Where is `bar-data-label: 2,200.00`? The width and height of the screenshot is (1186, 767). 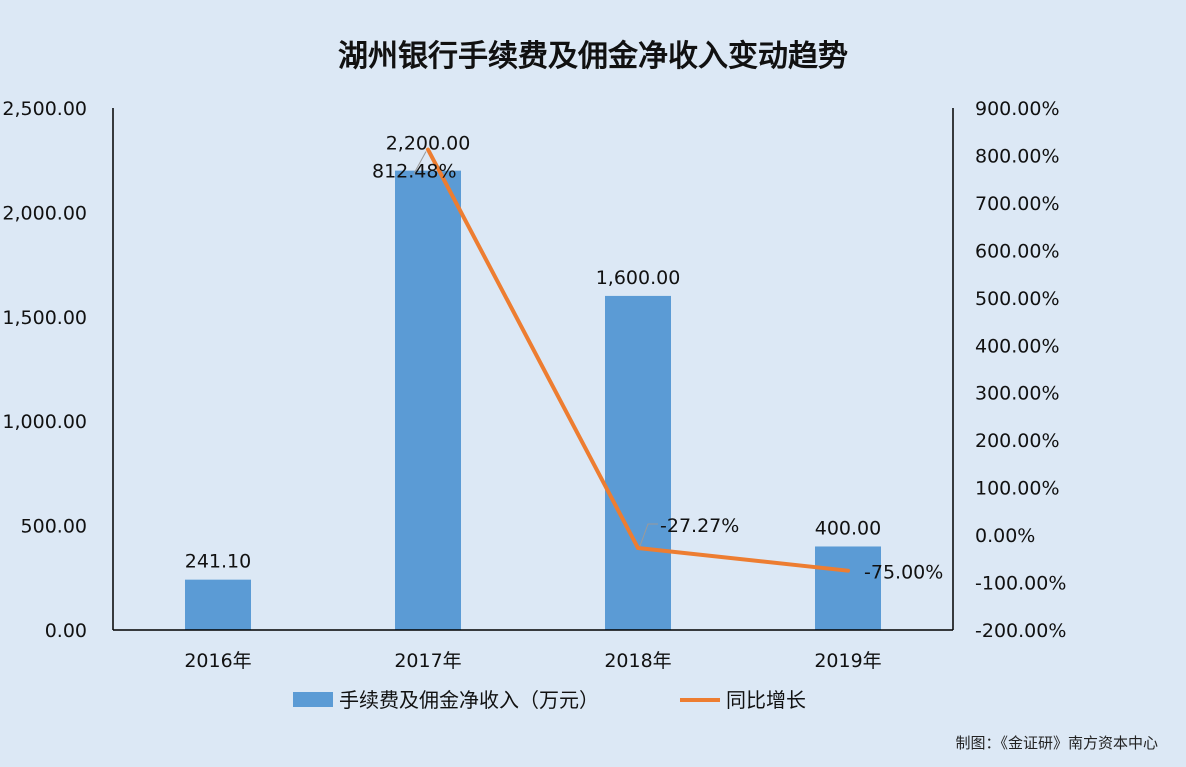
bar-data-label: 2,200.00 is located at coordinates (428, 144).